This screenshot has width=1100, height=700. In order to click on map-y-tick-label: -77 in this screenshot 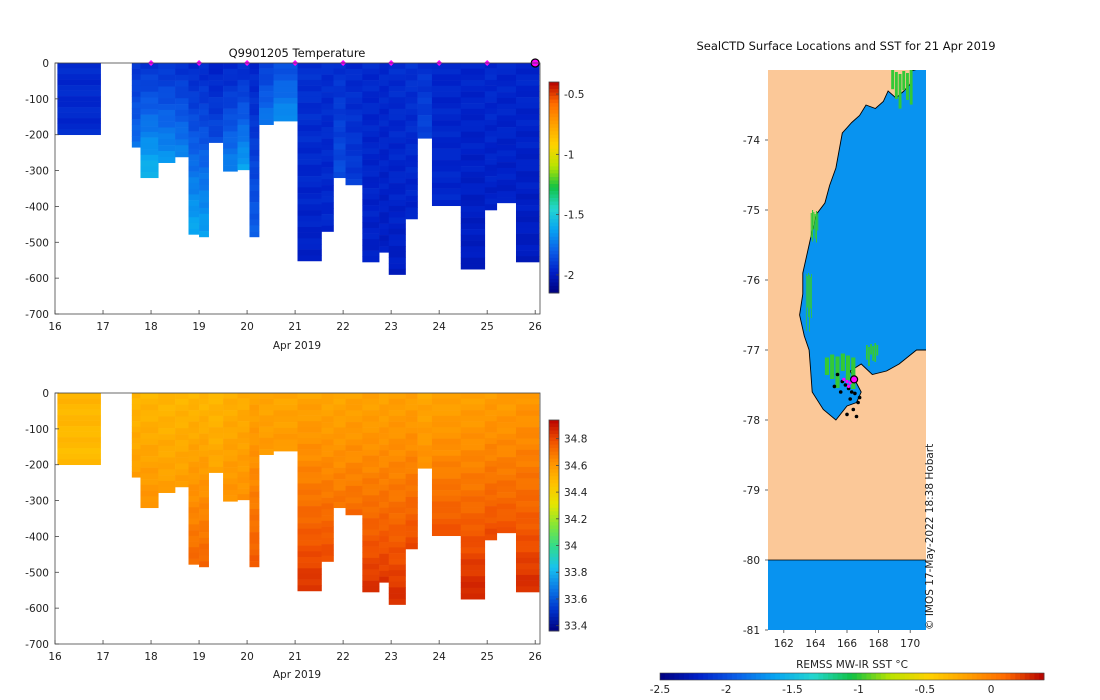, I will do `click(751, 351)`.